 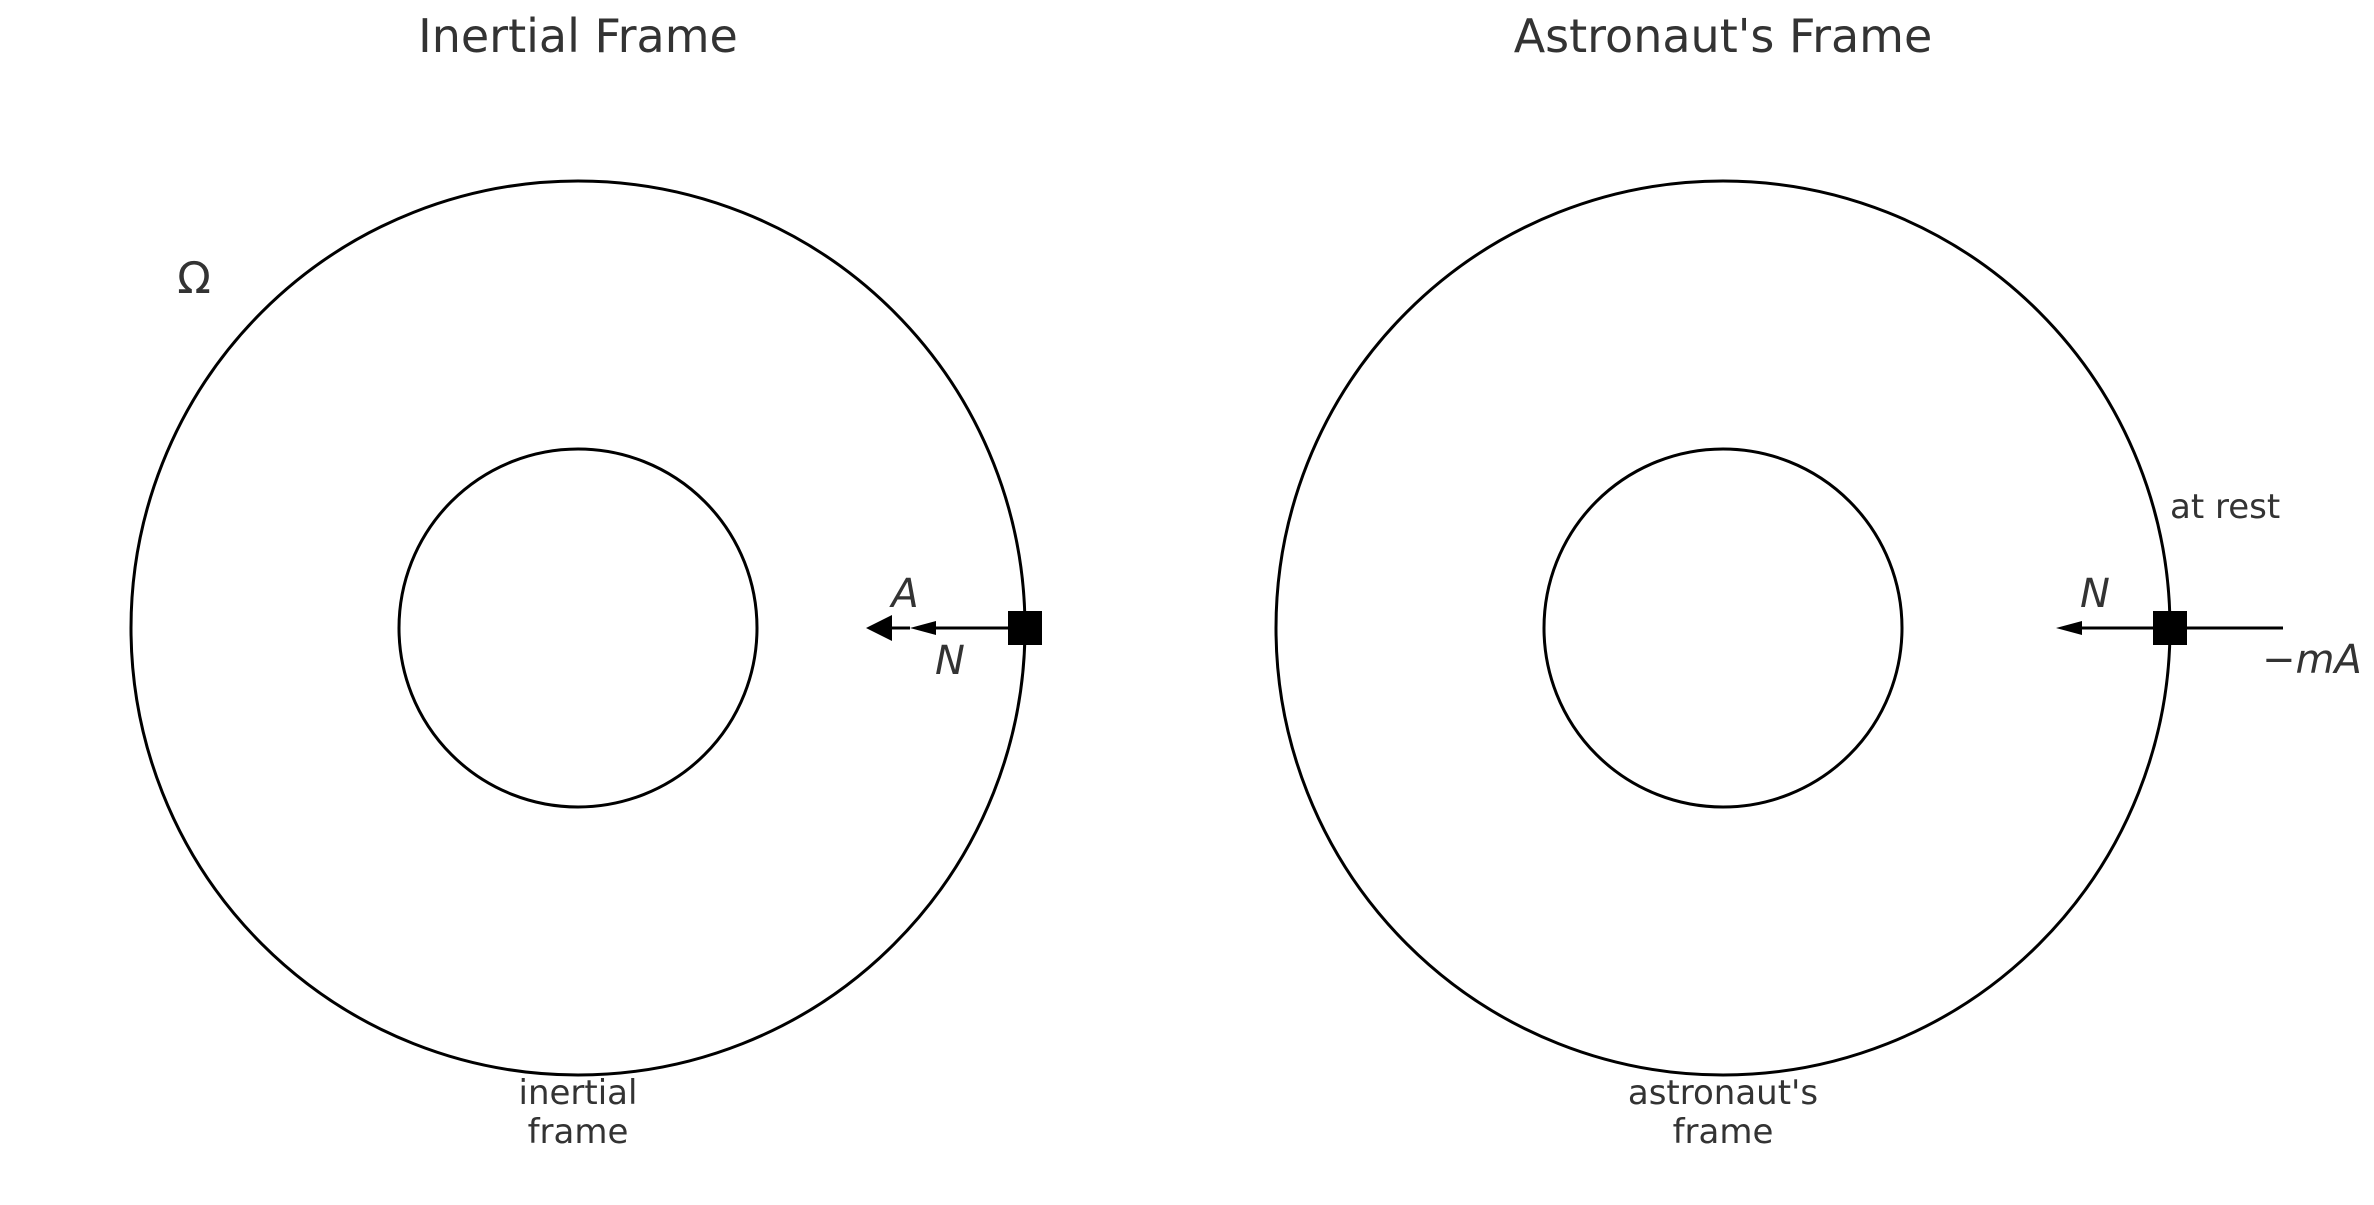 I want to click on astronaut-frame-title: Astronaut's Frame, so click(x=1723, y=36).